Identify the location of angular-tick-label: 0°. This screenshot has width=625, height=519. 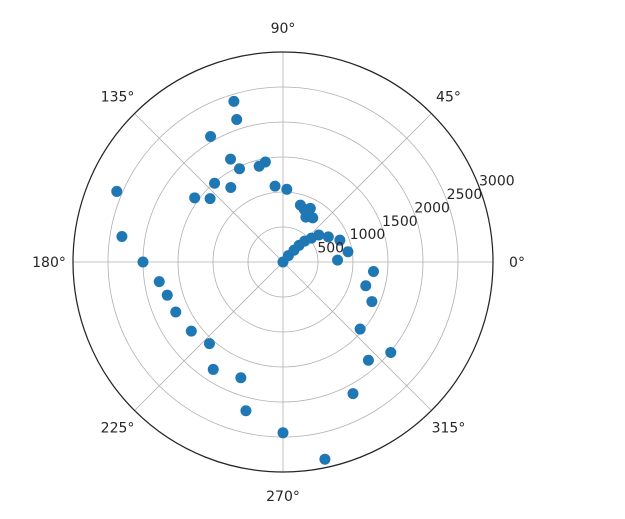
(517, 263).